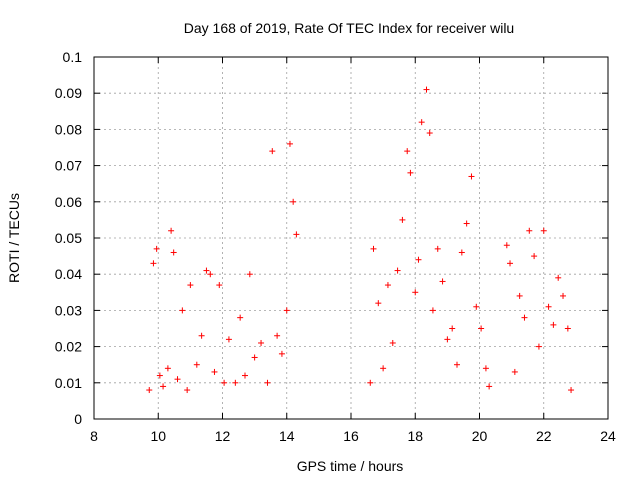  Describe the element at coordinates (78, 419) in the screenshot. I see `y-tick-label: 0` at that location.